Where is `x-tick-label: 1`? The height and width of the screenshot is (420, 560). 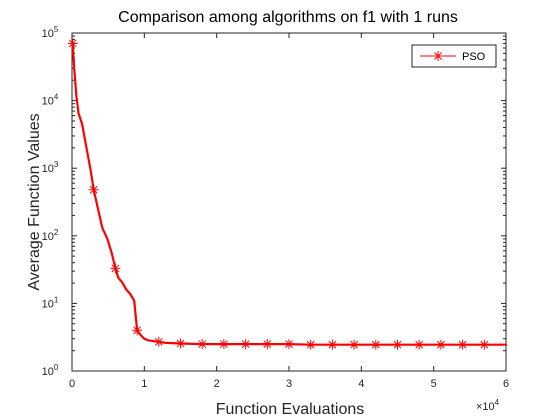
x-tick-label: 1 is located at coordinates (144, 384).